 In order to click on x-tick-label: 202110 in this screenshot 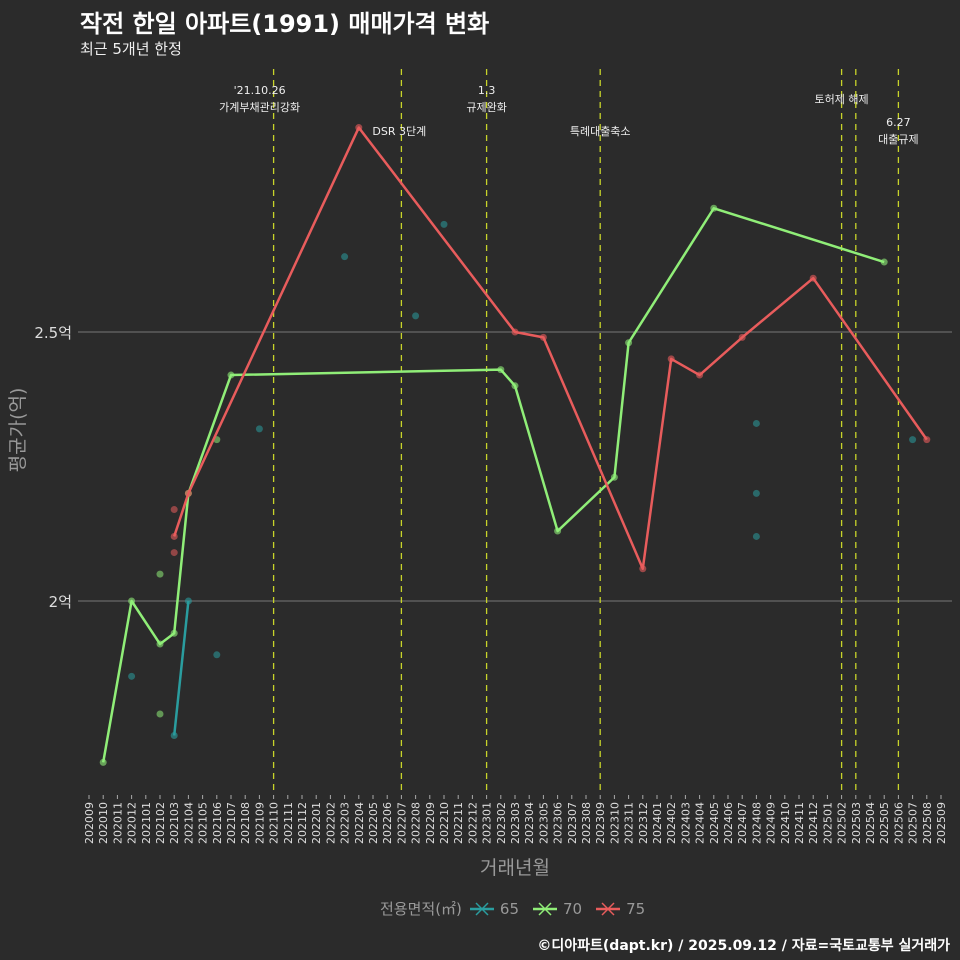, I will do `click(274, 823)`.